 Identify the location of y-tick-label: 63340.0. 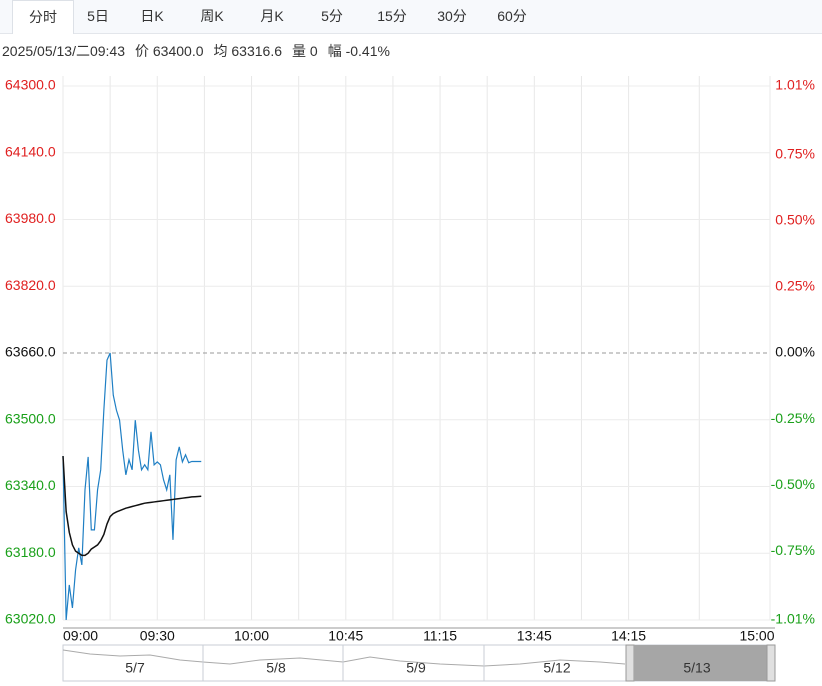
(30, 485).